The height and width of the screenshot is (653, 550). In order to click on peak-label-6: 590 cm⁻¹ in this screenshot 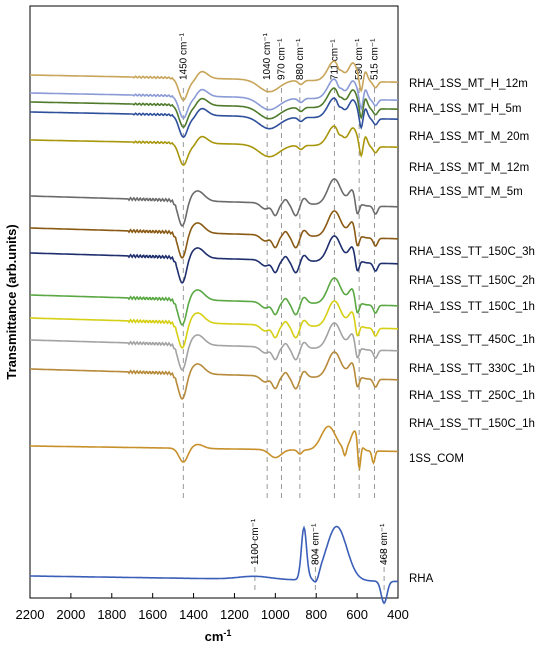, I will do `click(359, 59)`.